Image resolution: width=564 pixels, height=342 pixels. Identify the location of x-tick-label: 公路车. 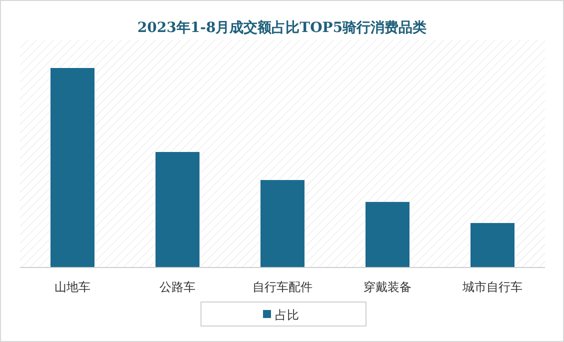
(178, 287).